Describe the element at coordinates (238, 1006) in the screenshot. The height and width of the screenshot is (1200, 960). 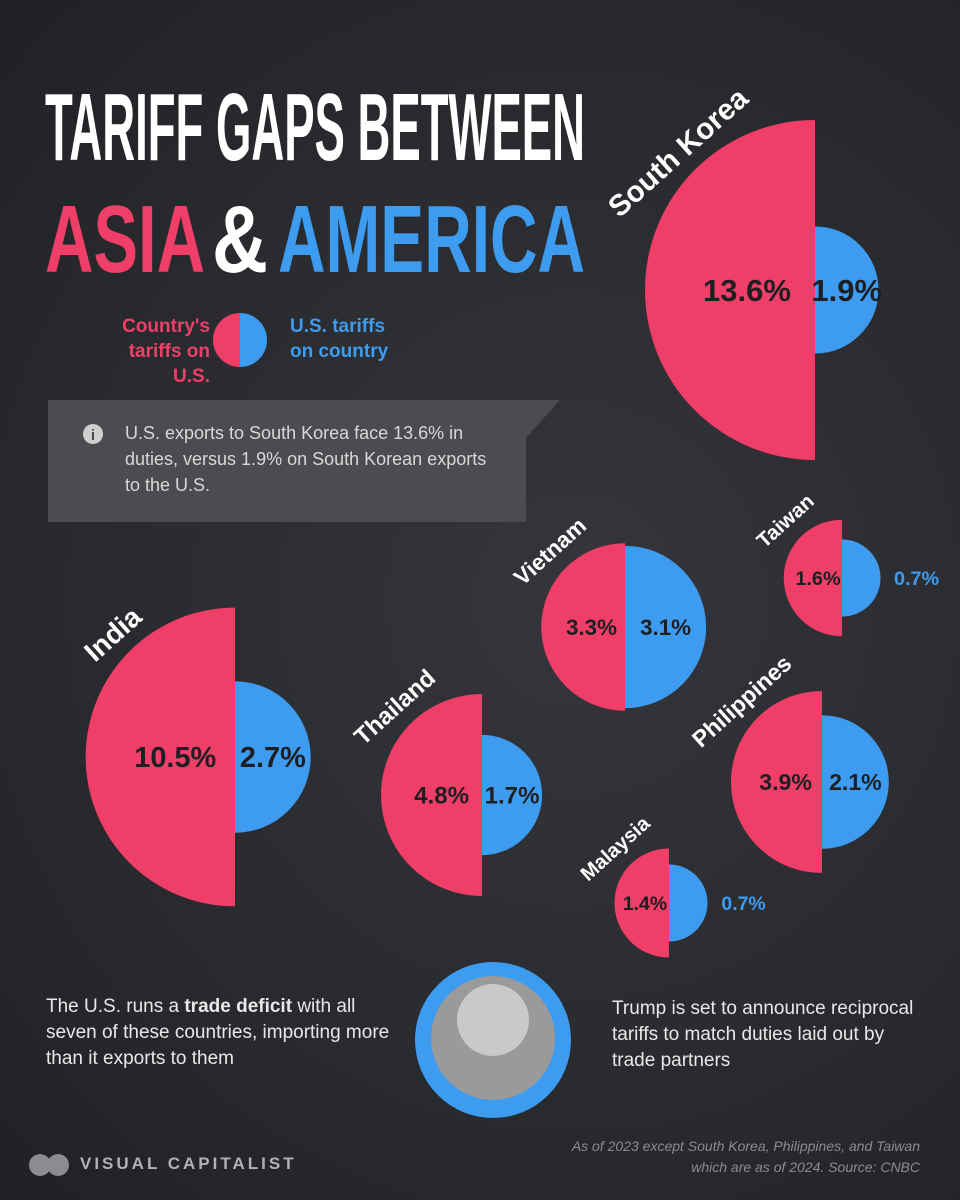
I see `note-bold: trade deficit` at that location.